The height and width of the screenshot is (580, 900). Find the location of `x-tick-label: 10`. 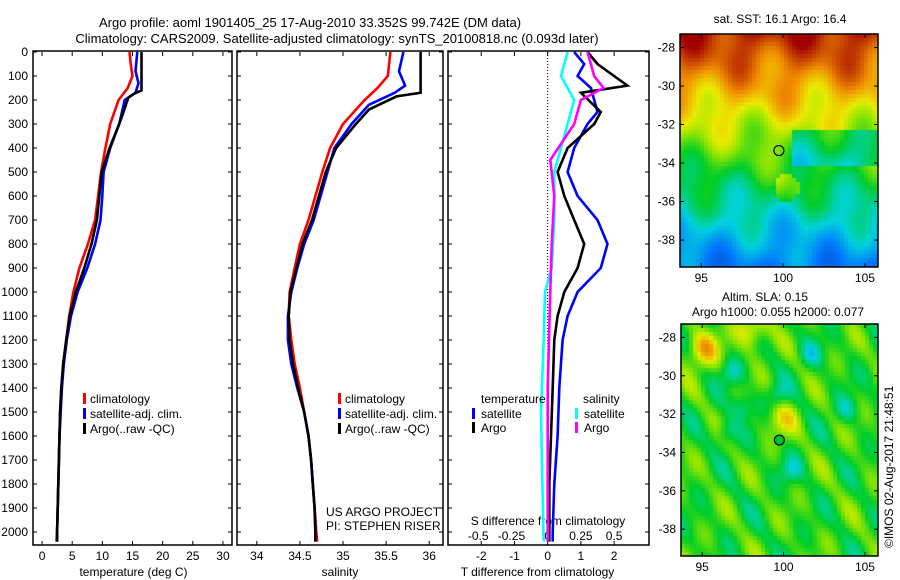

x-tick-label: 10 is located at coordinates (103, 556).